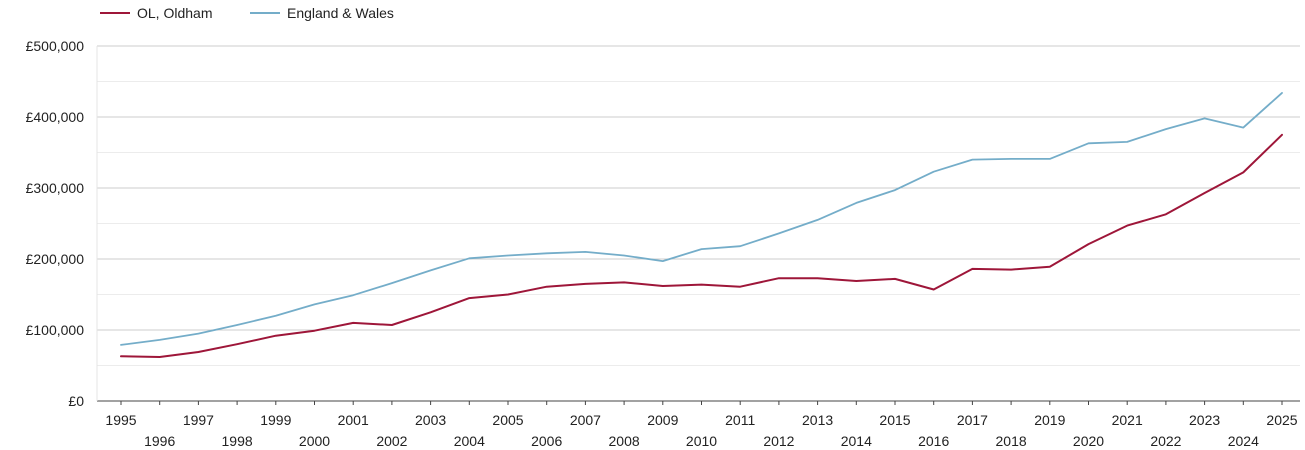 This screenshot has width=1305, height=450. I want to click on x-tick-label: 2007, so click(585, 420).